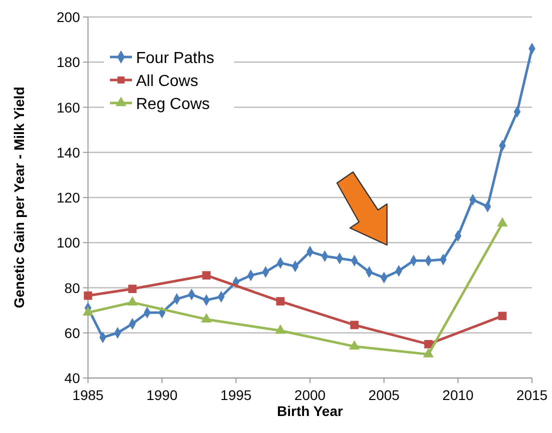 This screenshot has height=433, width=552. What do you see at coordinates (68, 152) in the screenshot?
I see `y-tick-label: 140` at bounding box center [68, 152].